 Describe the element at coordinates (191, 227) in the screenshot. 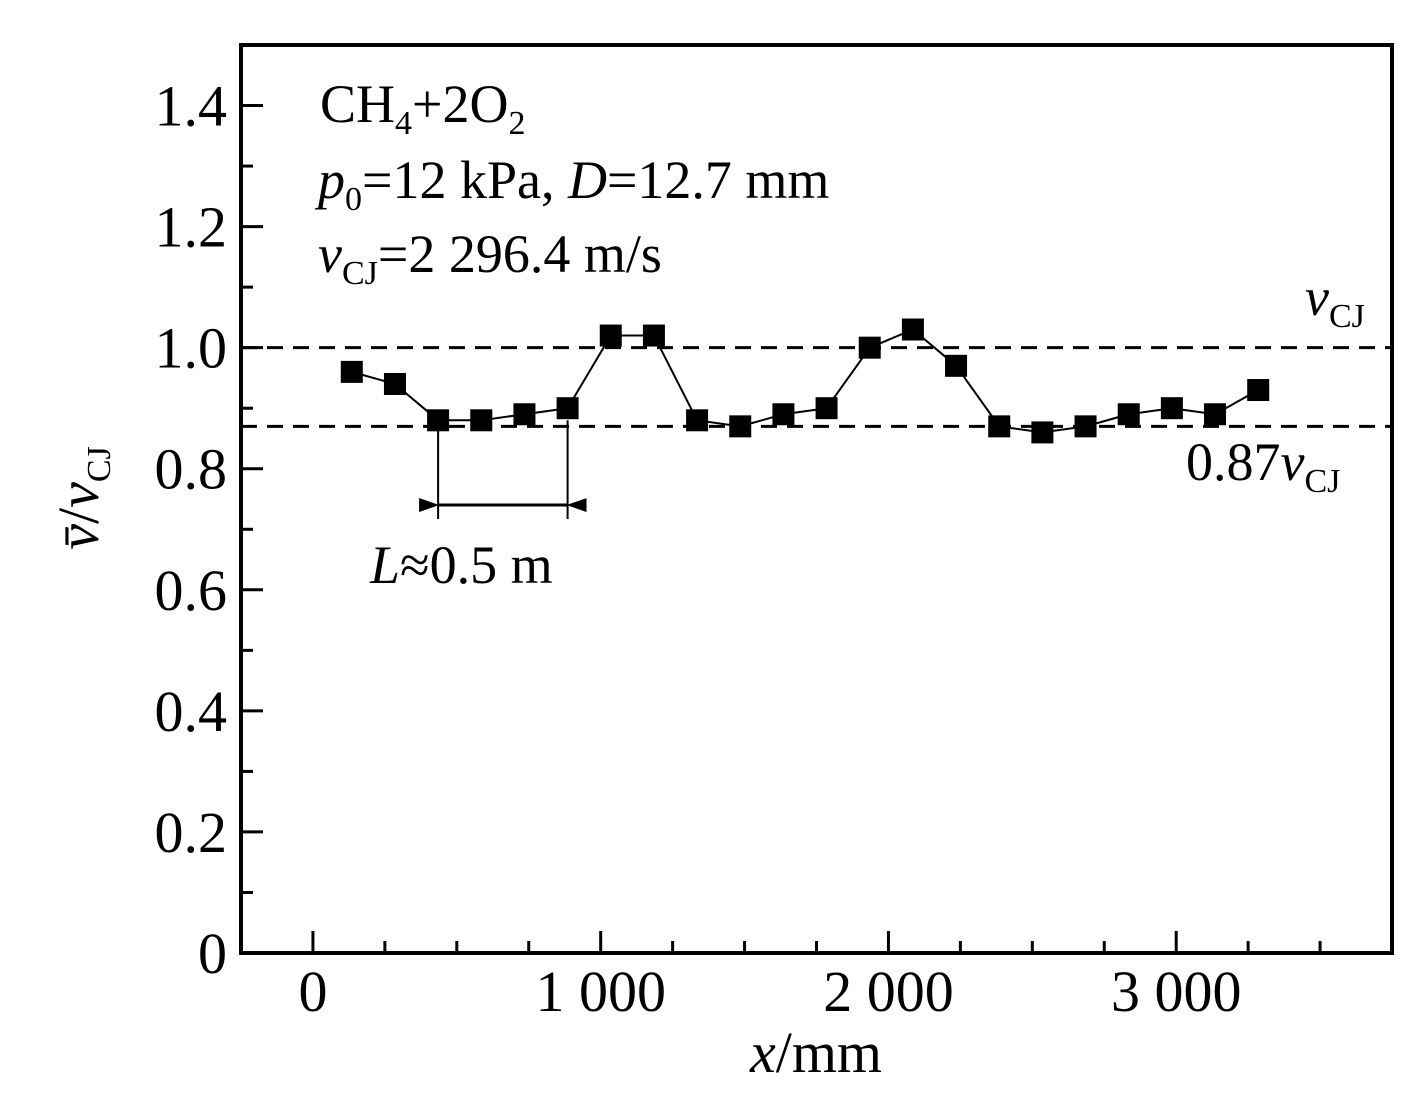

I see `y-tick-label: 1.2` at that location.